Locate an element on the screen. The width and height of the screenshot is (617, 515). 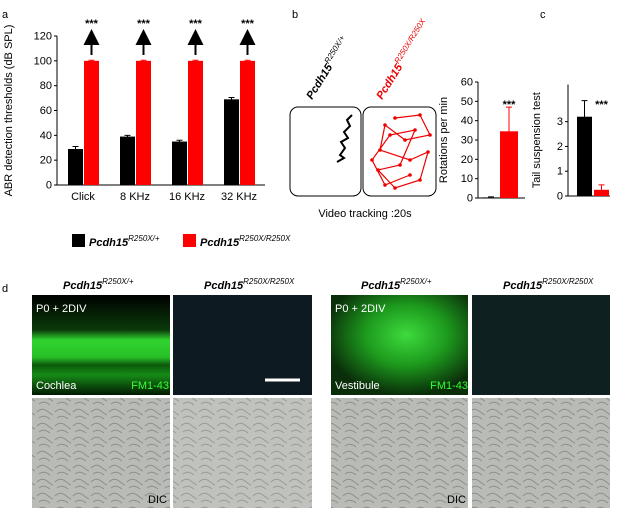
track-path is located at coordinates (344, 138).